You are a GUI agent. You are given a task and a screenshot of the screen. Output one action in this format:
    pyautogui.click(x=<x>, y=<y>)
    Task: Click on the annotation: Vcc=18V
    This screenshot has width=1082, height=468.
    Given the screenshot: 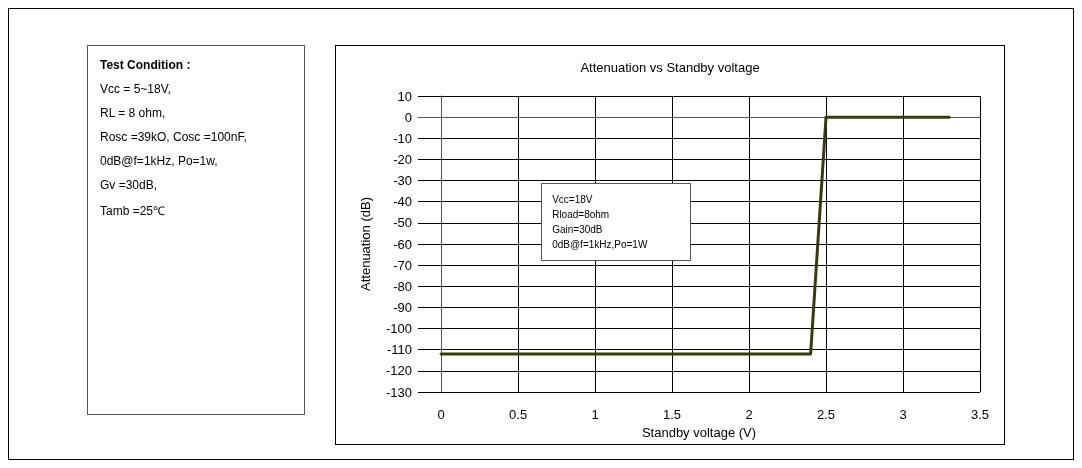 What is the action you would take?
    pyautogui.click(x=573, y=199)
    